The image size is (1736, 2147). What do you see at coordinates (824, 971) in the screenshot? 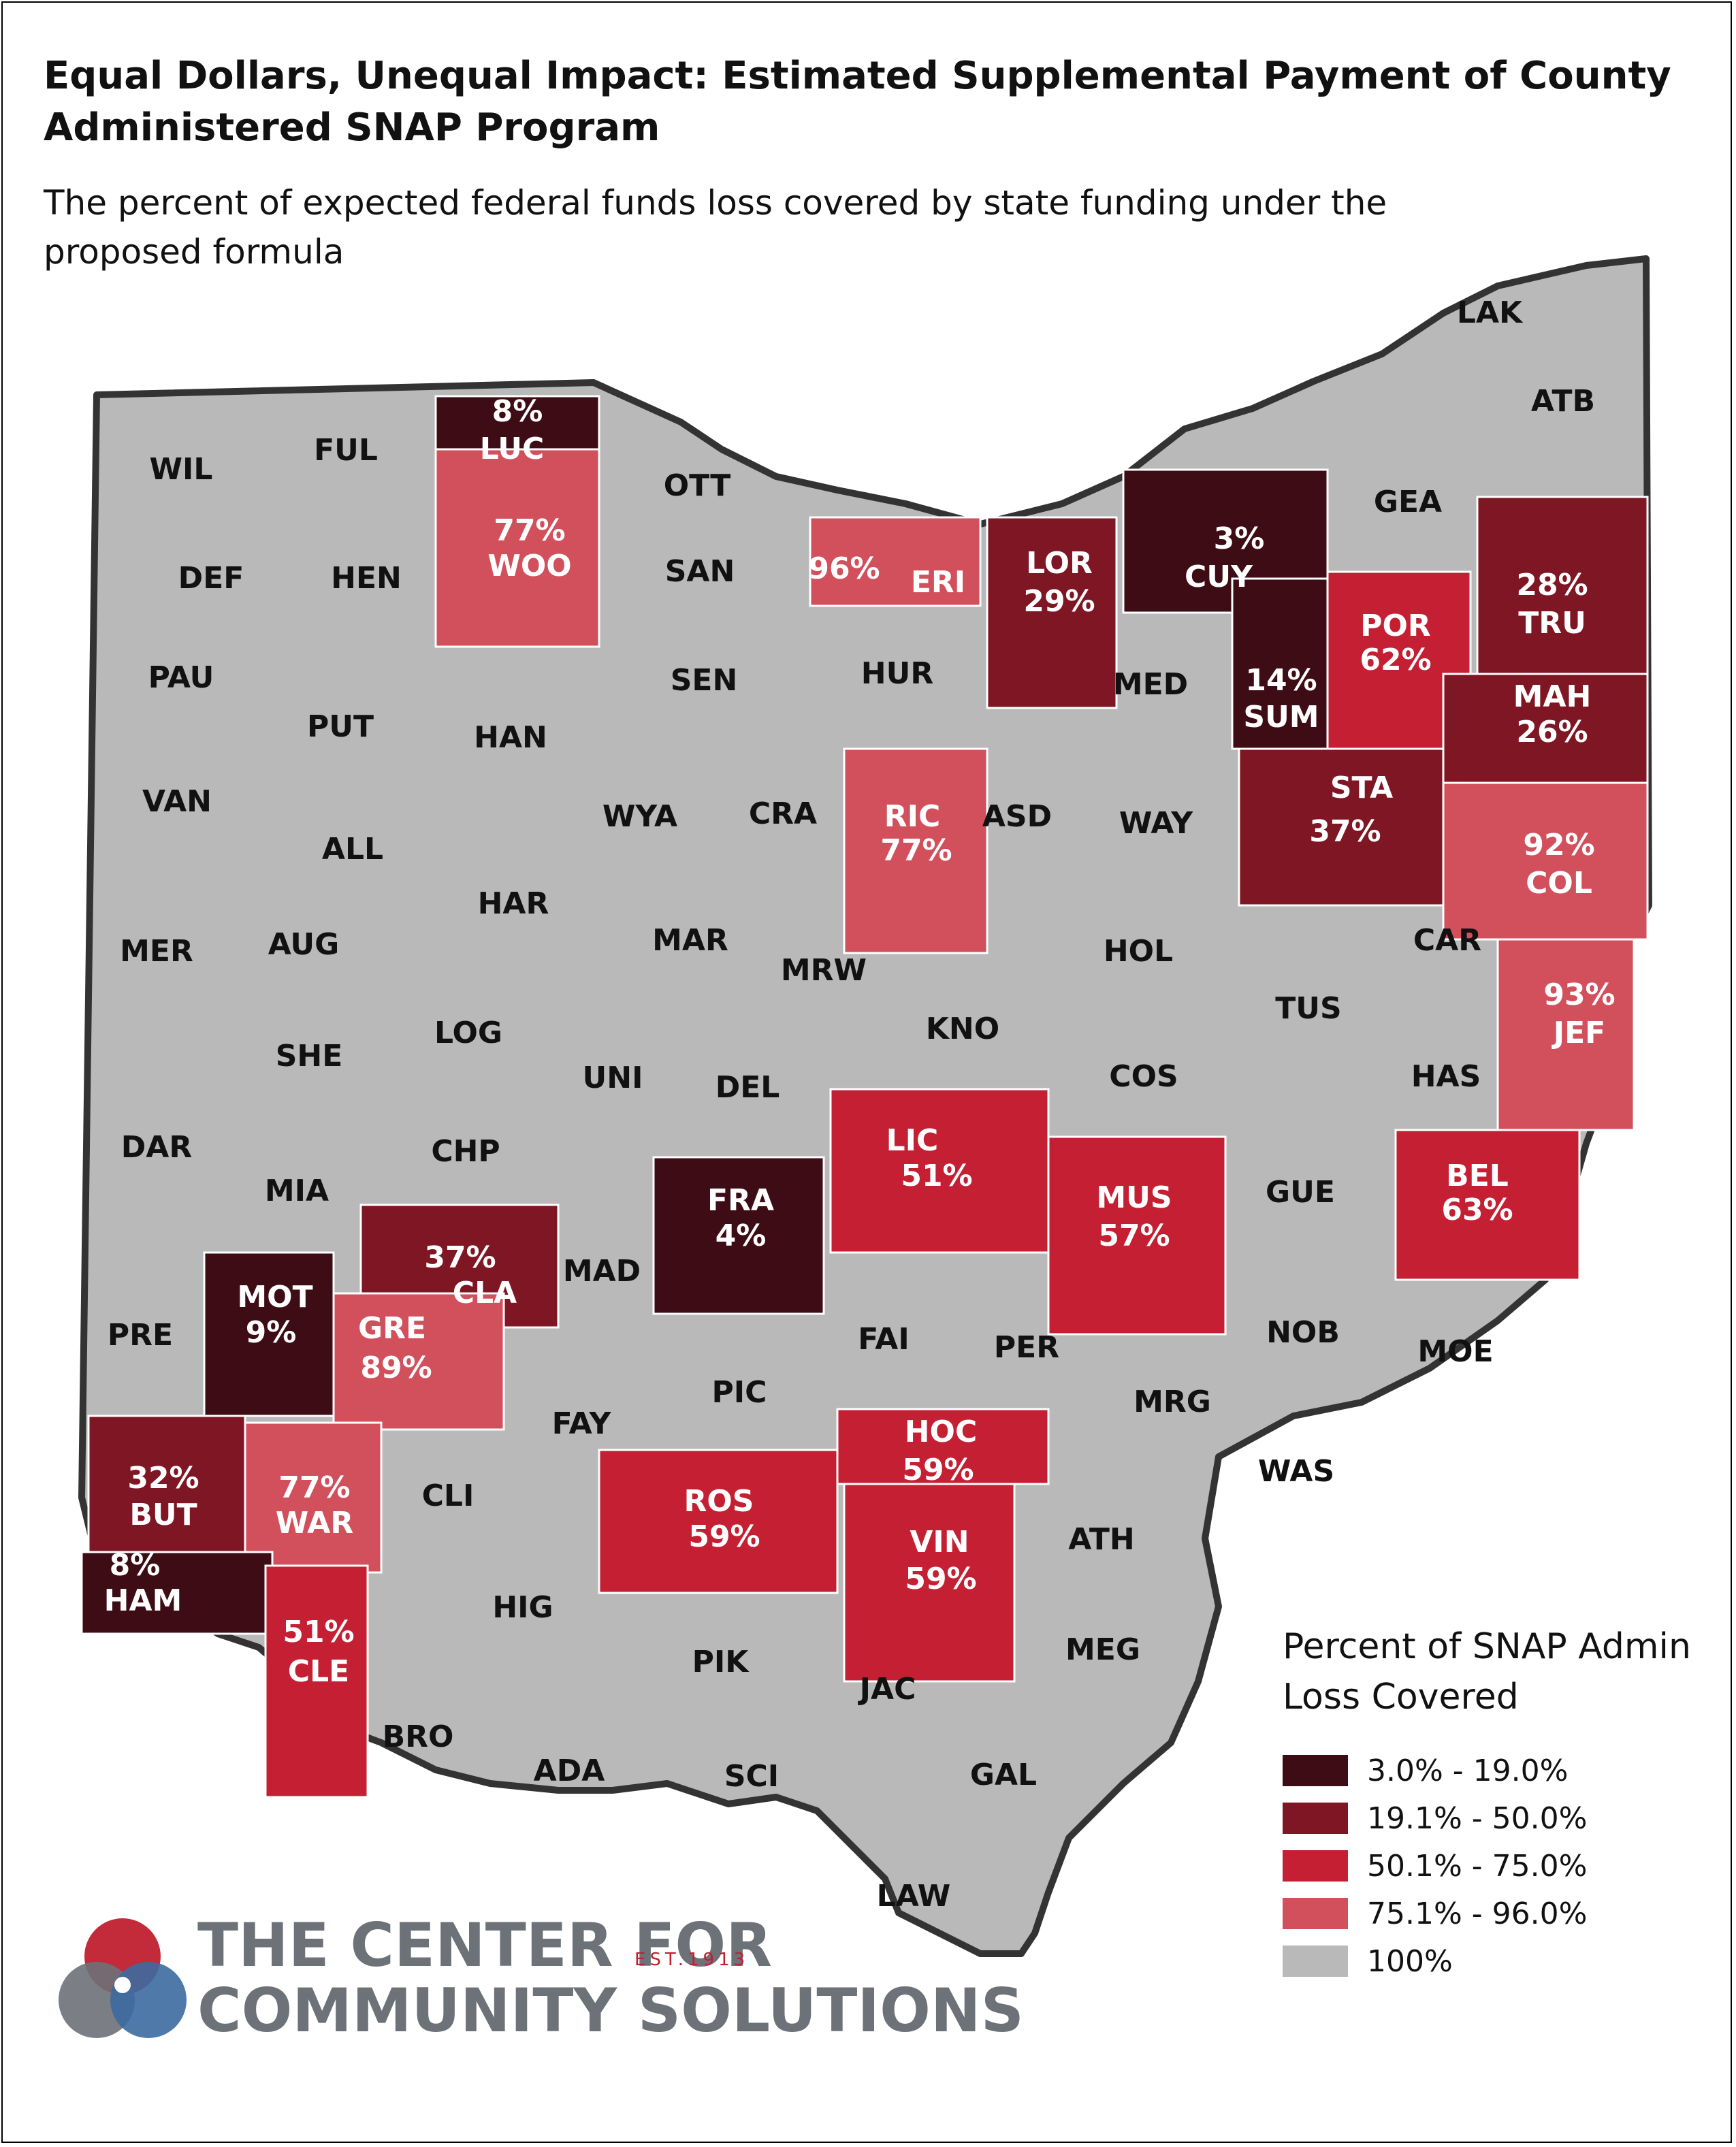
I see `county-code-label: MRW` at bounding box center [824, 971].